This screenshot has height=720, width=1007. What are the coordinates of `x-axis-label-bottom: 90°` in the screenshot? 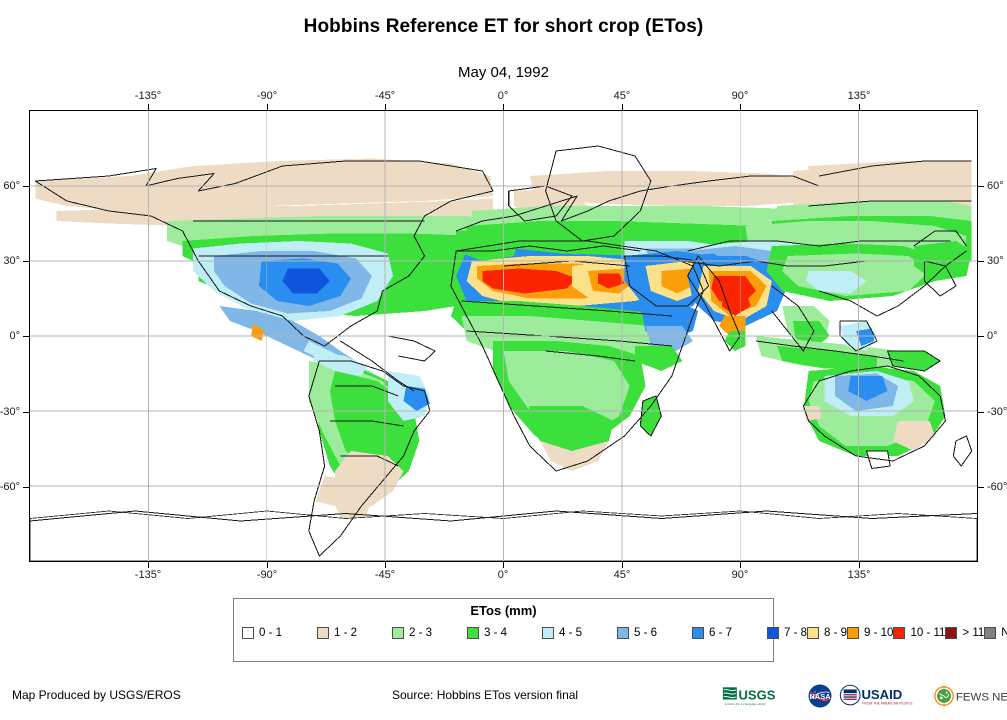 It's located at (740, 575).